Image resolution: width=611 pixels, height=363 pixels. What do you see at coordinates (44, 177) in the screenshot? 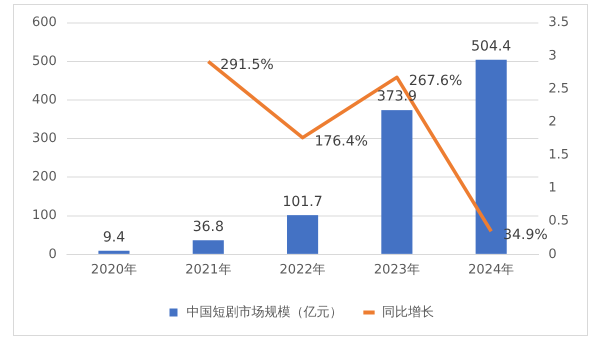
I see `y-tick-label: 200` at bounding box center [44, 177].